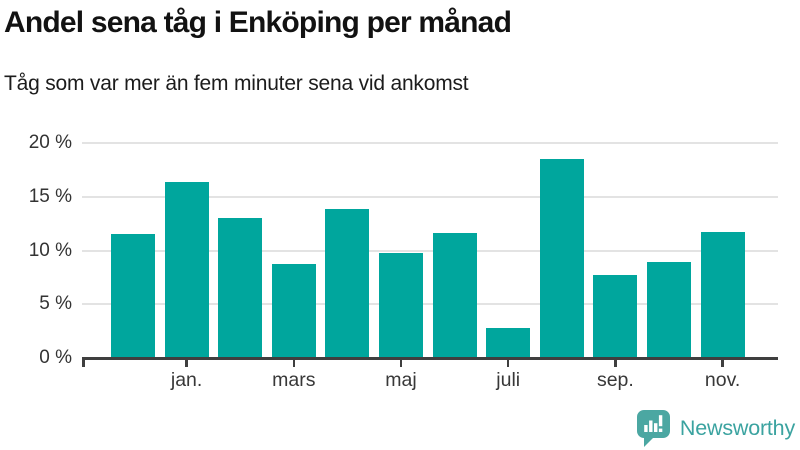  Describe the element at coordinates (258, 22) in the screenshot. I see `chart-title: Andel sena tåg i Enköping per månad` at that location.